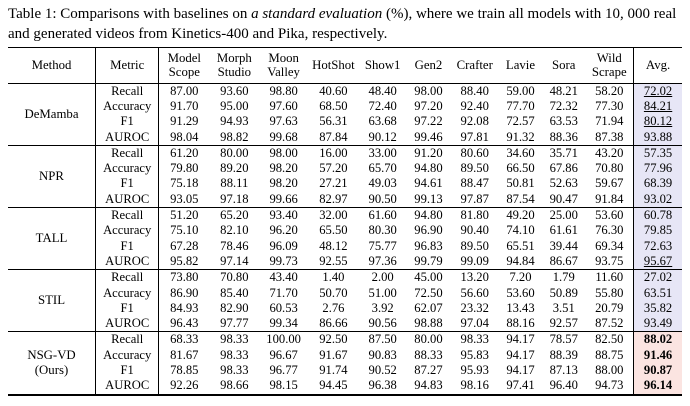 Image resolution: width=690 pixels, height=406 pixels. I want to click on value-cell: 92.40, so click(474, 105).